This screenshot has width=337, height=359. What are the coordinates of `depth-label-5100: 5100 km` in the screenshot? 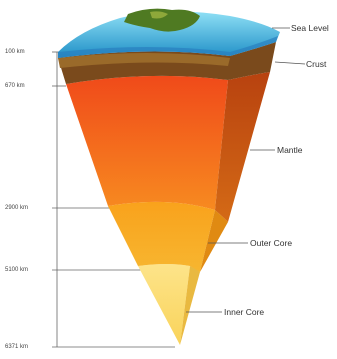 It's located at (17, 270).